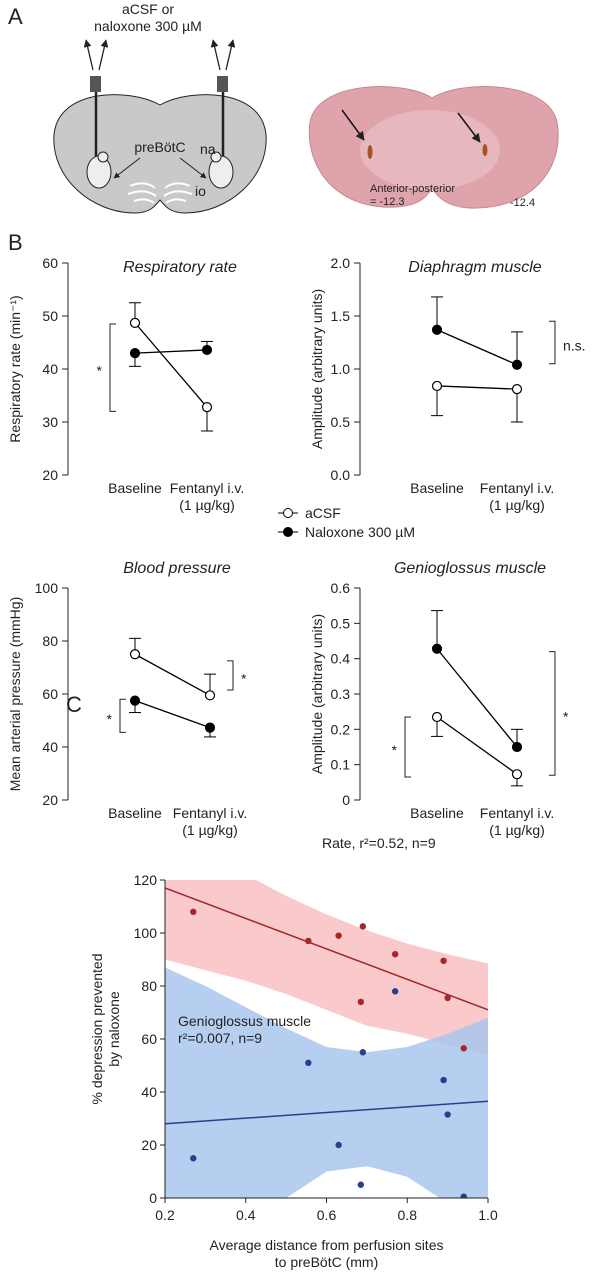 The width and height of the screenshot is (598, 1280). I want to click on y-tick-label: 1.5, so click(341, 316).